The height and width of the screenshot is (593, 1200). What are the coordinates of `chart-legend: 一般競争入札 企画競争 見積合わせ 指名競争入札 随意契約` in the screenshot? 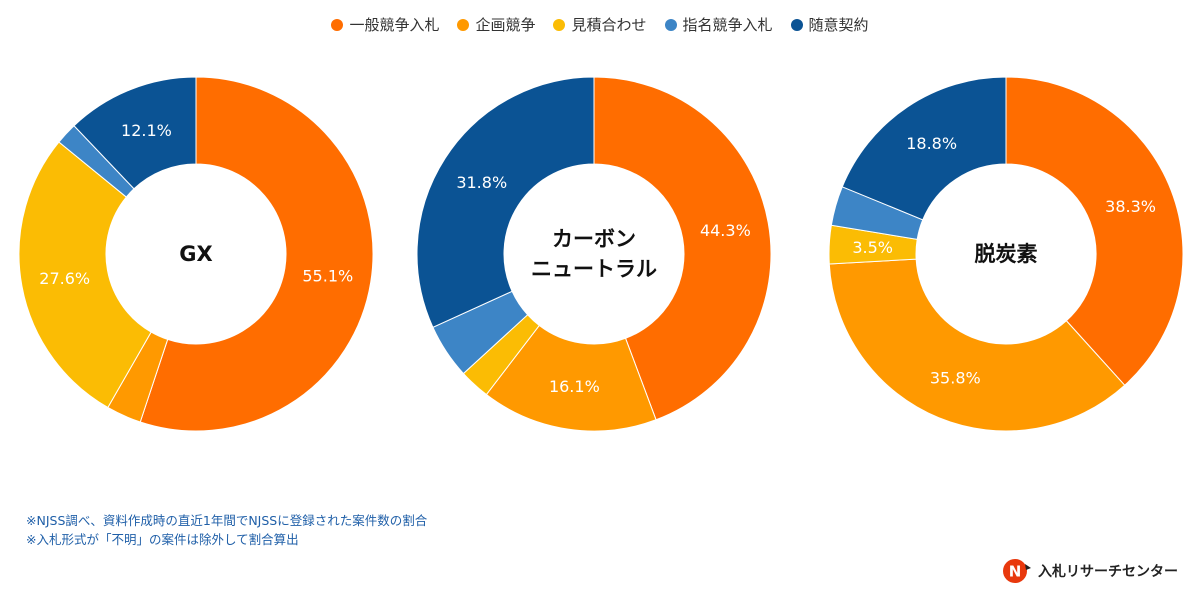 It's located at (600, 24).